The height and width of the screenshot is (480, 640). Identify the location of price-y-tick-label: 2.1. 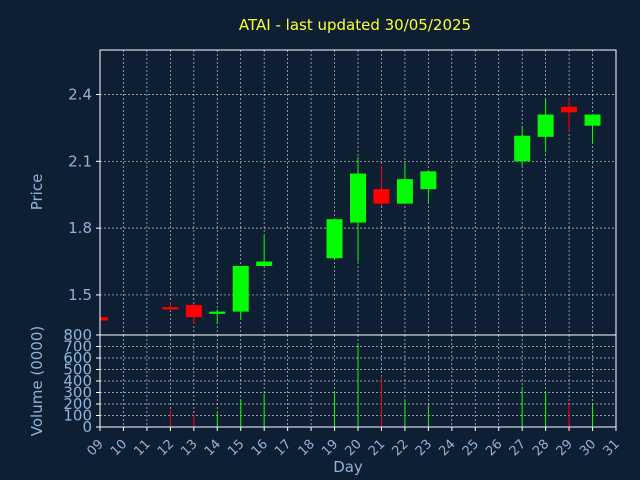
(80, 161).